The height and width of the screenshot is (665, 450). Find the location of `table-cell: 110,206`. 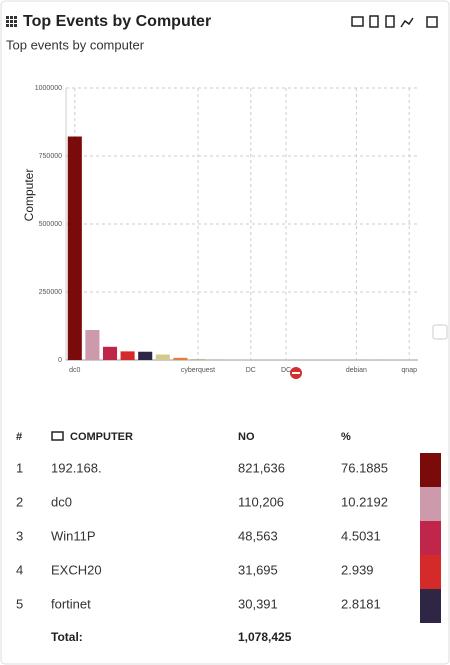

table-cell: 110,206 is located at coordinates (261, 501).